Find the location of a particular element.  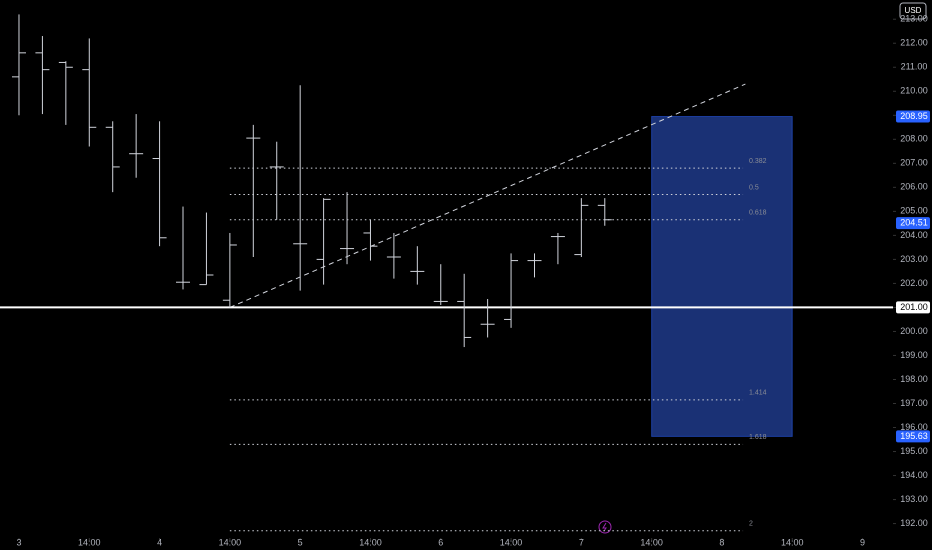

y-tick-label: 212.00 is located at coordinates (914, 43).